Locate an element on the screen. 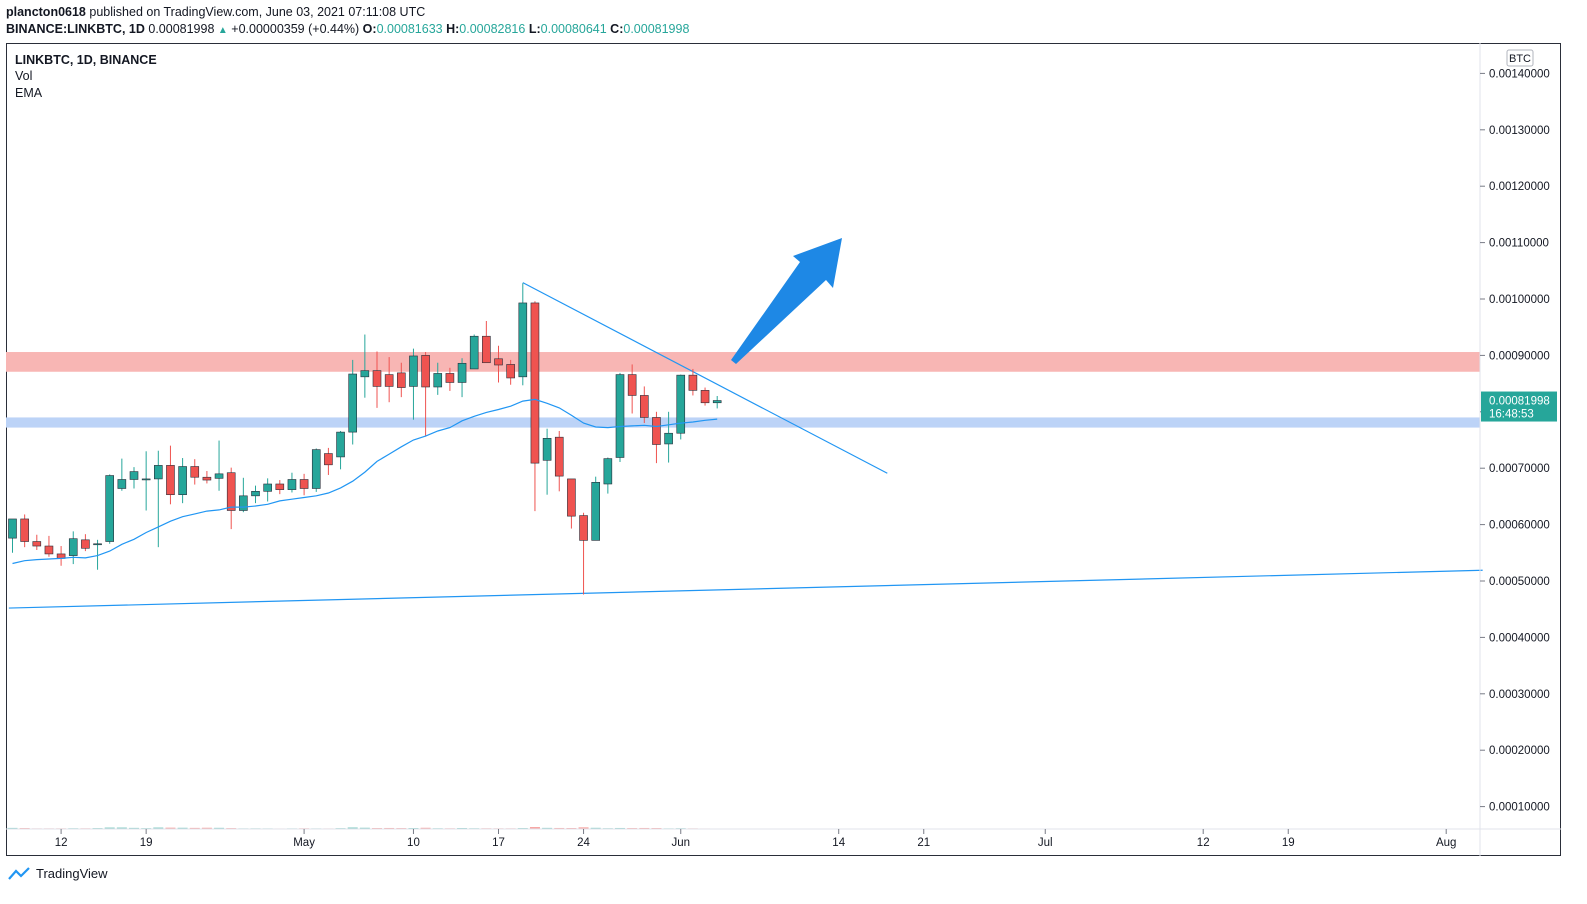  y-tick-label: 0.00040000 is located at coordinates (1519, 638).